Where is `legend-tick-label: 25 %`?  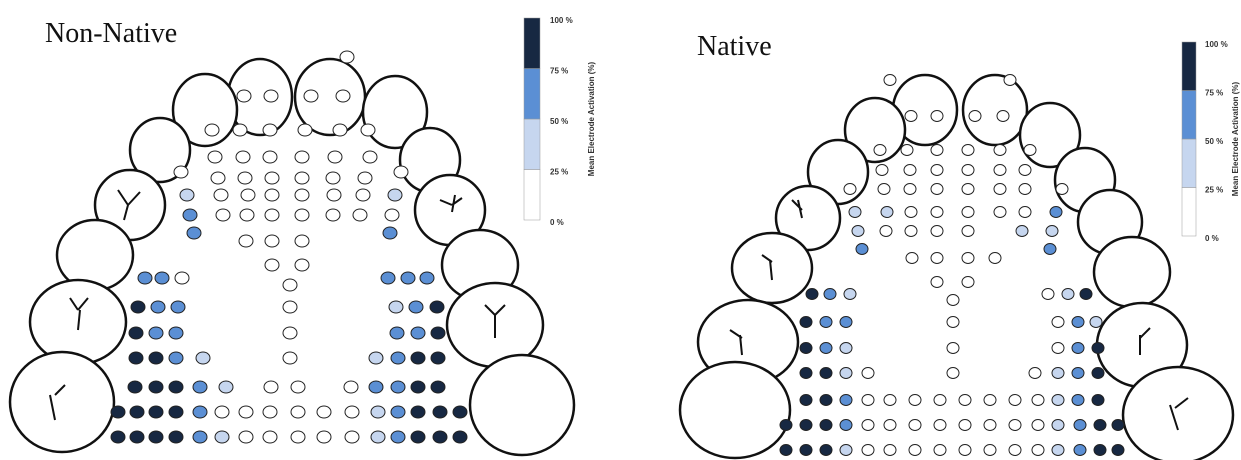
legend-tick-label: 25 % is located at coordinates (1214, 190).